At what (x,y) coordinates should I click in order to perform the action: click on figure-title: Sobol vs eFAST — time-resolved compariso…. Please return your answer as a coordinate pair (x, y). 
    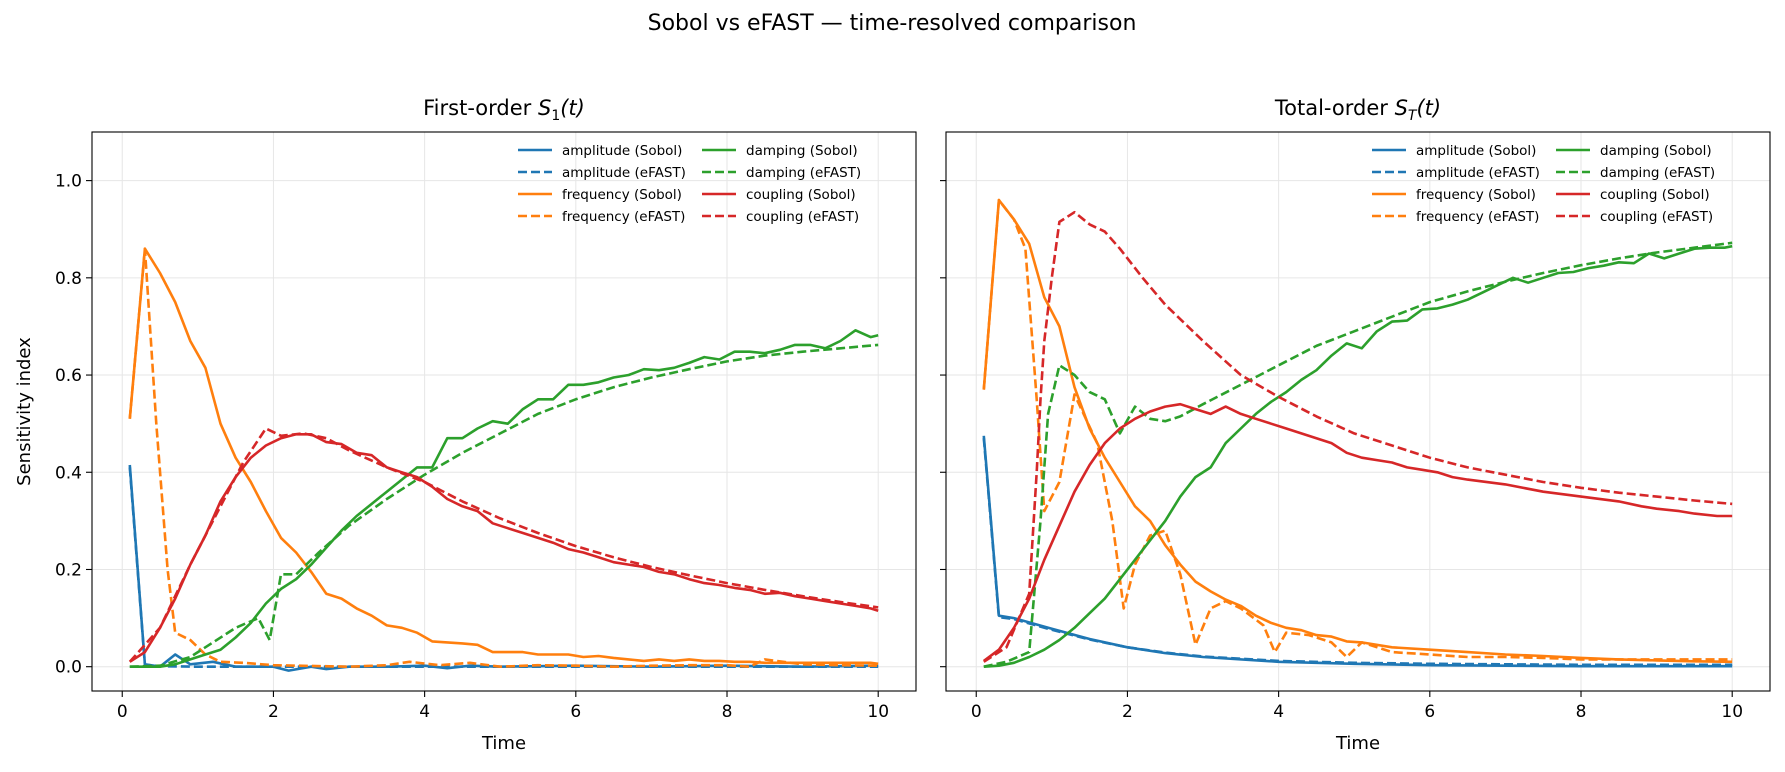
    Looking at the image, I should click on (892, 23).